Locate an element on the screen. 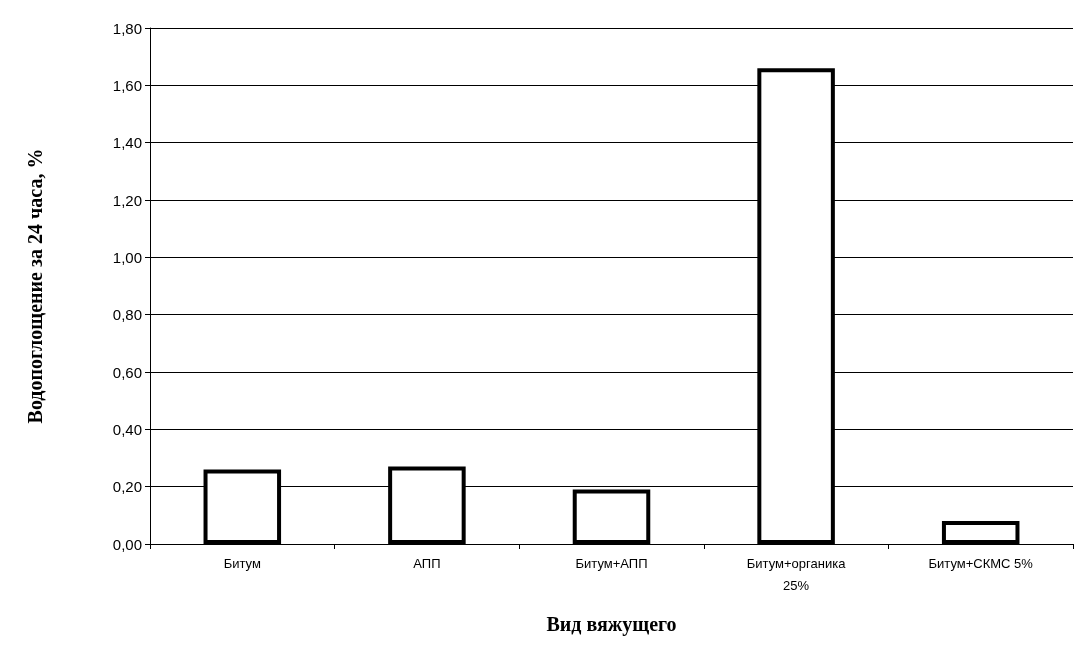  y-tick-label: 1,20 is located at coordinates (127, 200).